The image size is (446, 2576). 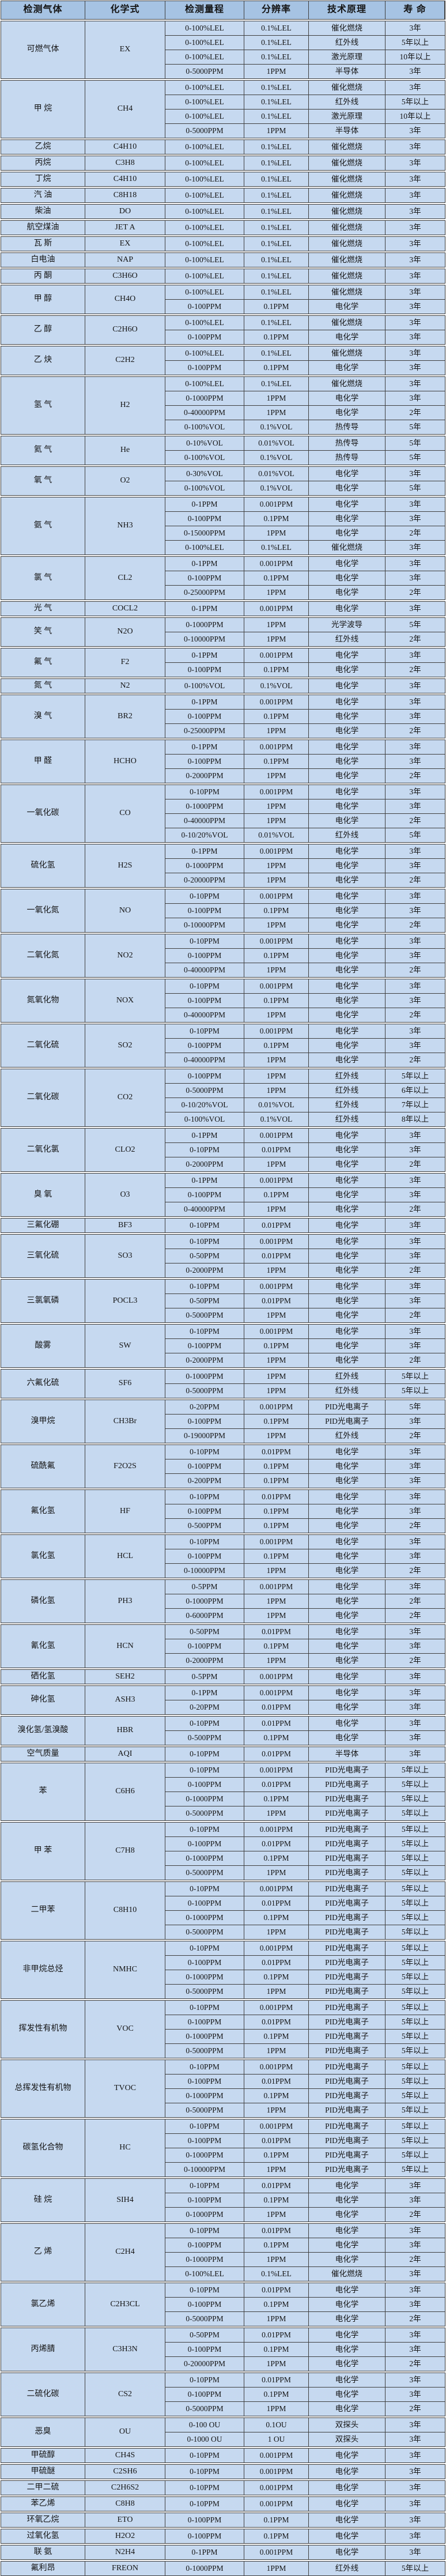 I want to click on gas-group: 氟利昂 FREON 0-1000PPM 1PPM 红外线 5年以上, so click(x=223, y=2568).